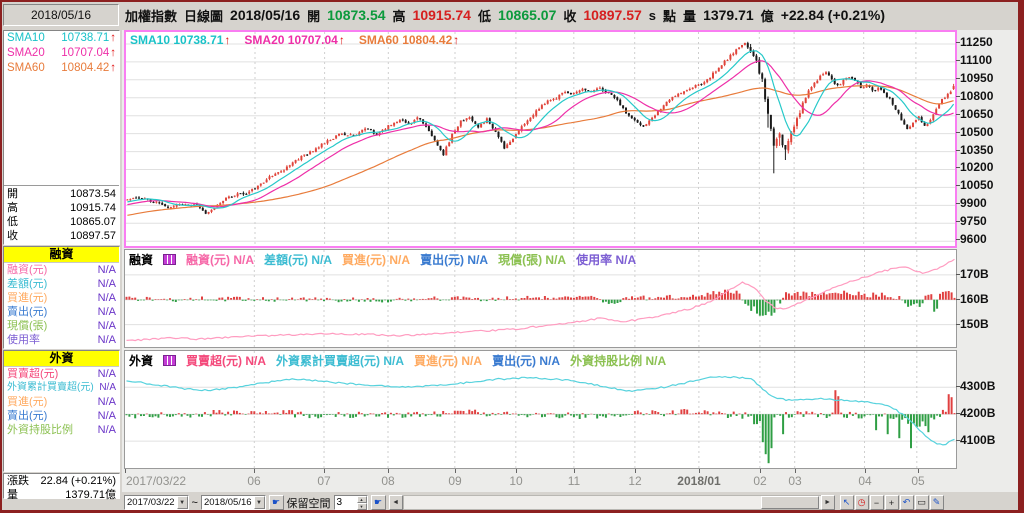 The height and width of the screenshot is (513, 1024). I want to click on scrollbar-thumb, so click(789, 502).